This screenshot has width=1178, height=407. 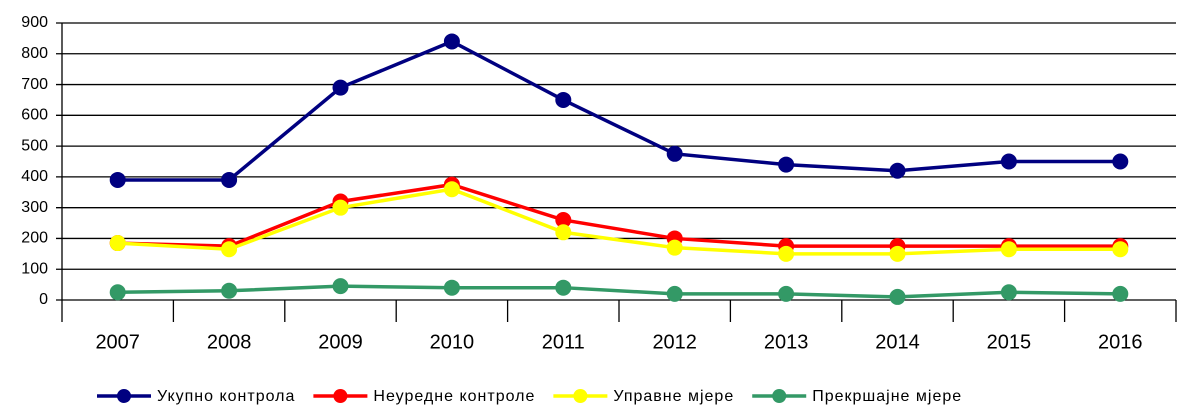 What do you see at coordinates (452, 342) in the screenshot?
I see `x-tick-label: 2010` at bounding box center [452, 342].